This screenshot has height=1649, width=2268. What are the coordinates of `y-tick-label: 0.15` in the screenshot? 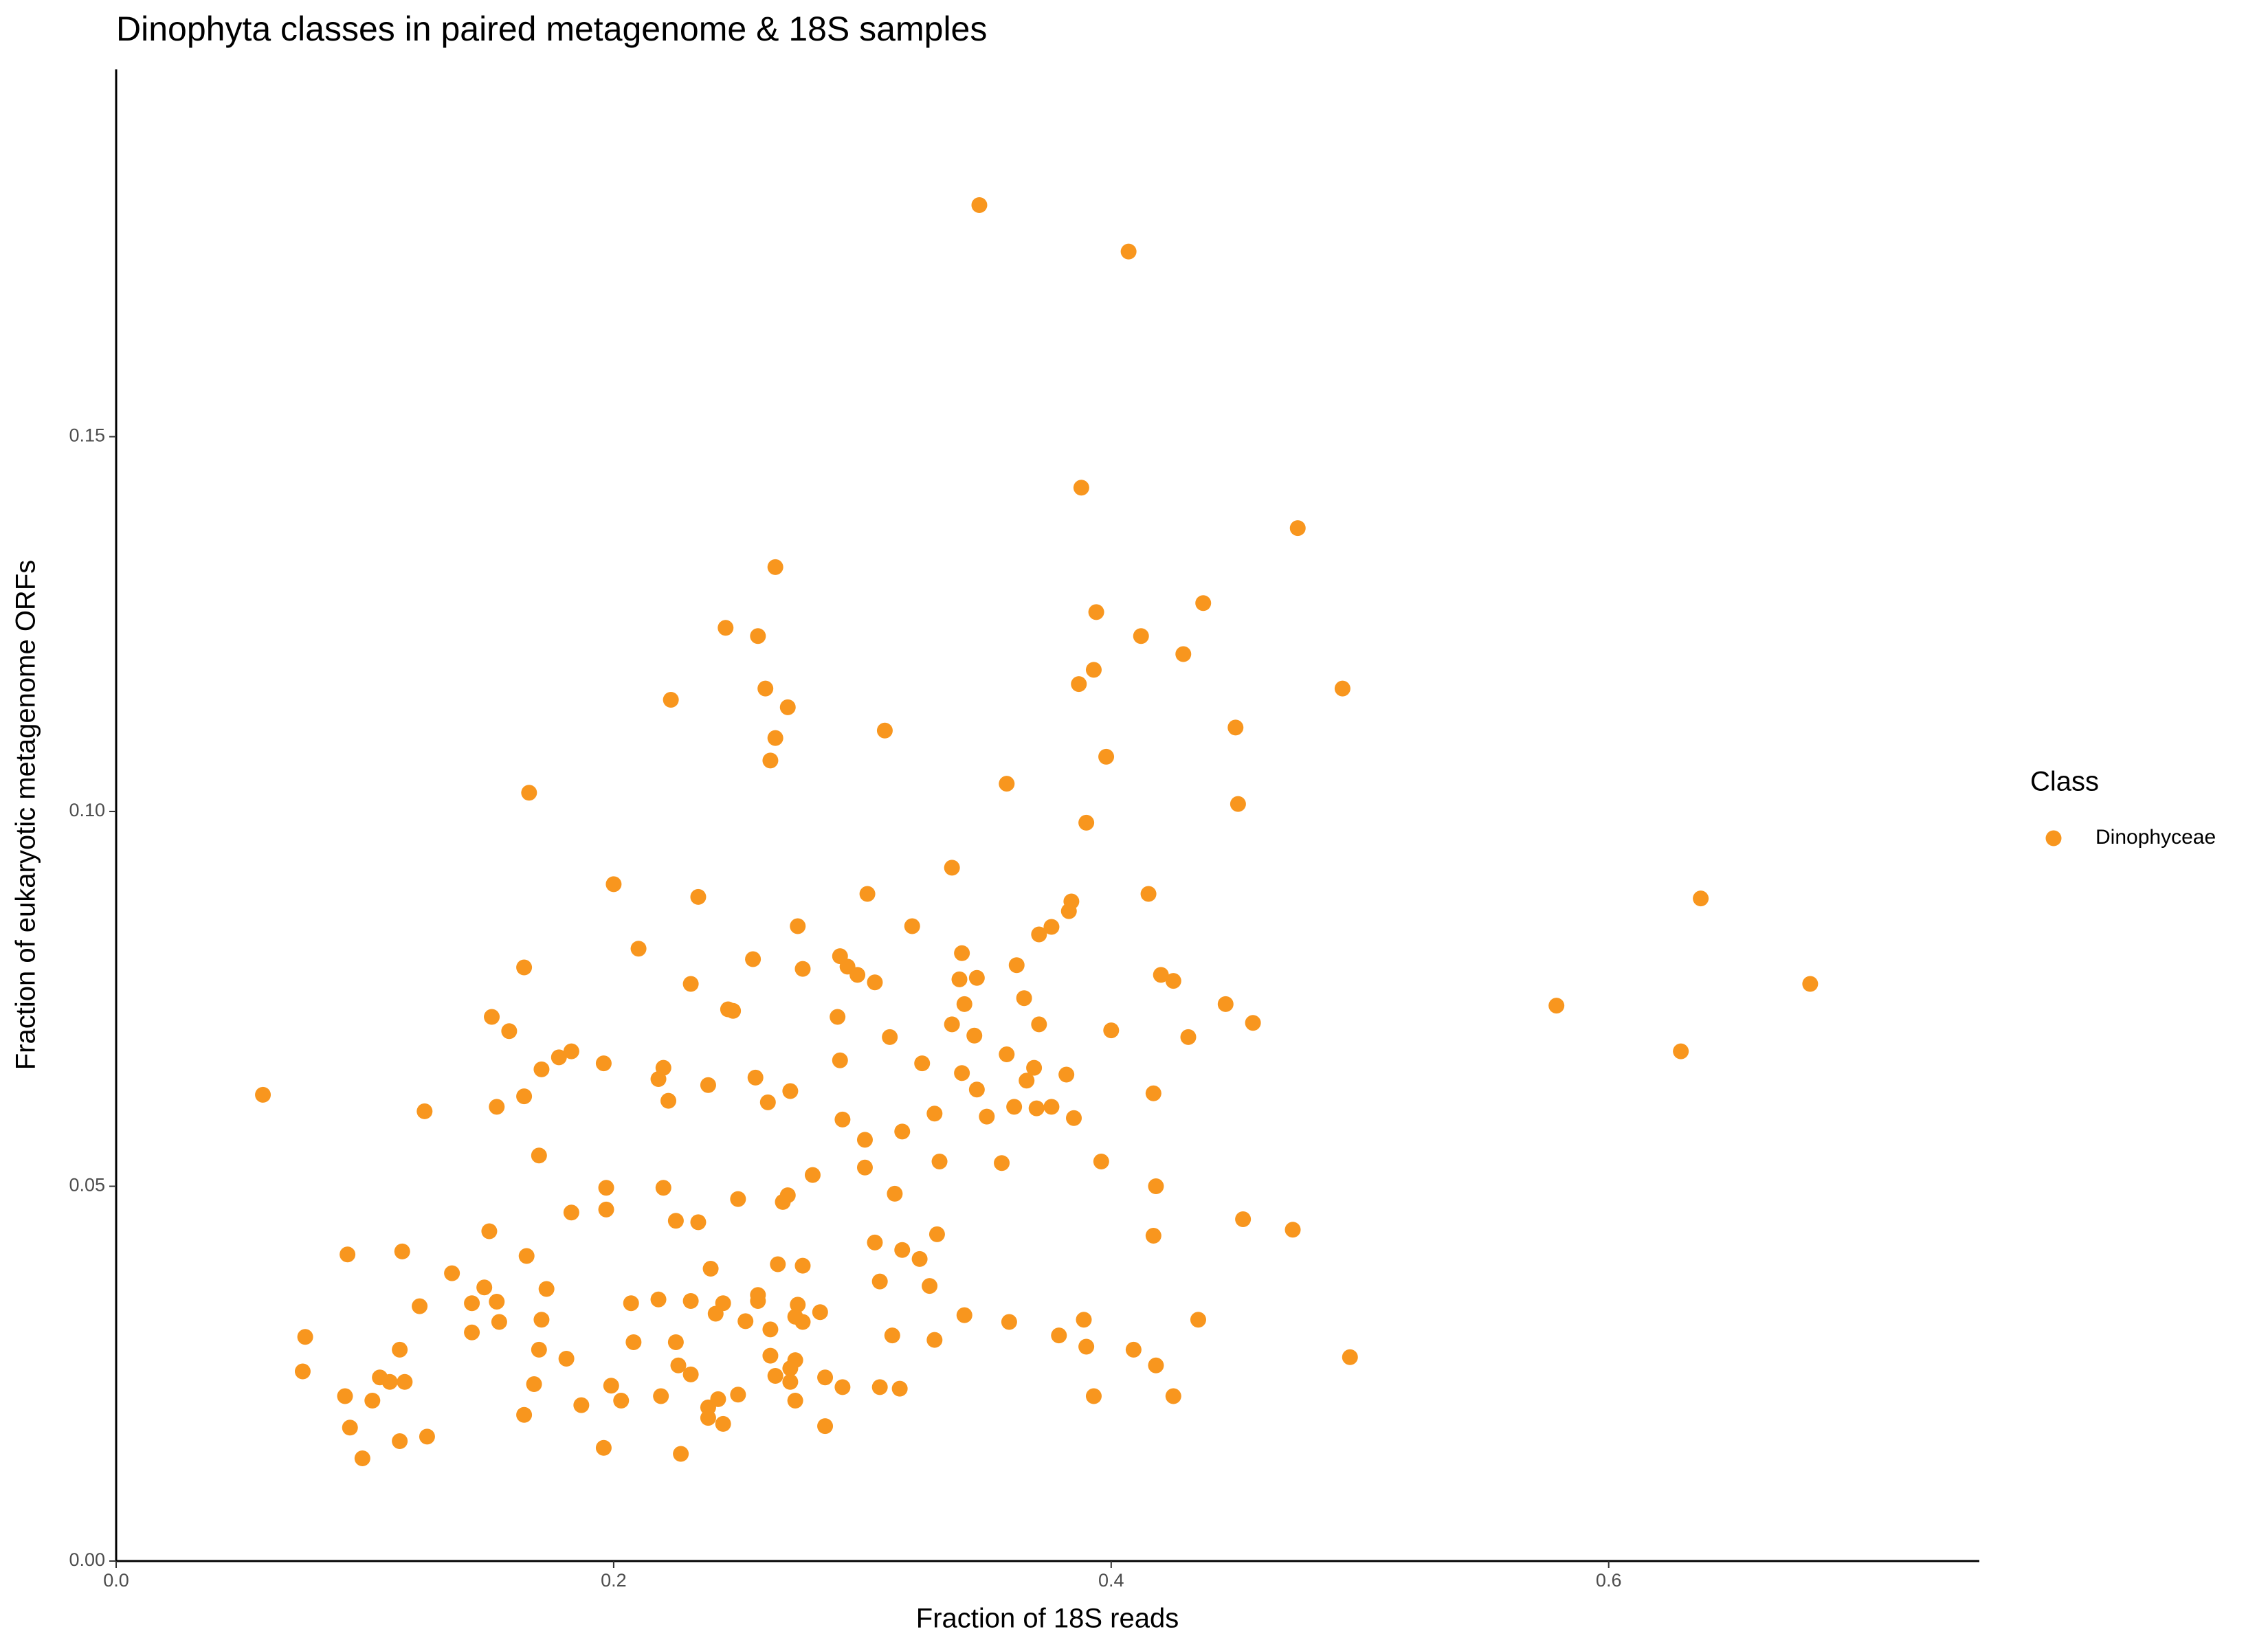 It's located at (87, 435).